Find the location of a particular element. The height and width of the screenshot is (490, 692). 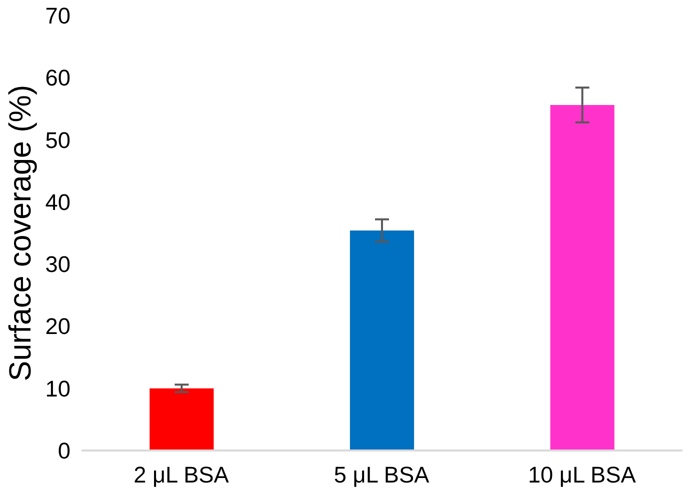

x-tick-label: 5 μL BSA is located at coordinates (382, 475).